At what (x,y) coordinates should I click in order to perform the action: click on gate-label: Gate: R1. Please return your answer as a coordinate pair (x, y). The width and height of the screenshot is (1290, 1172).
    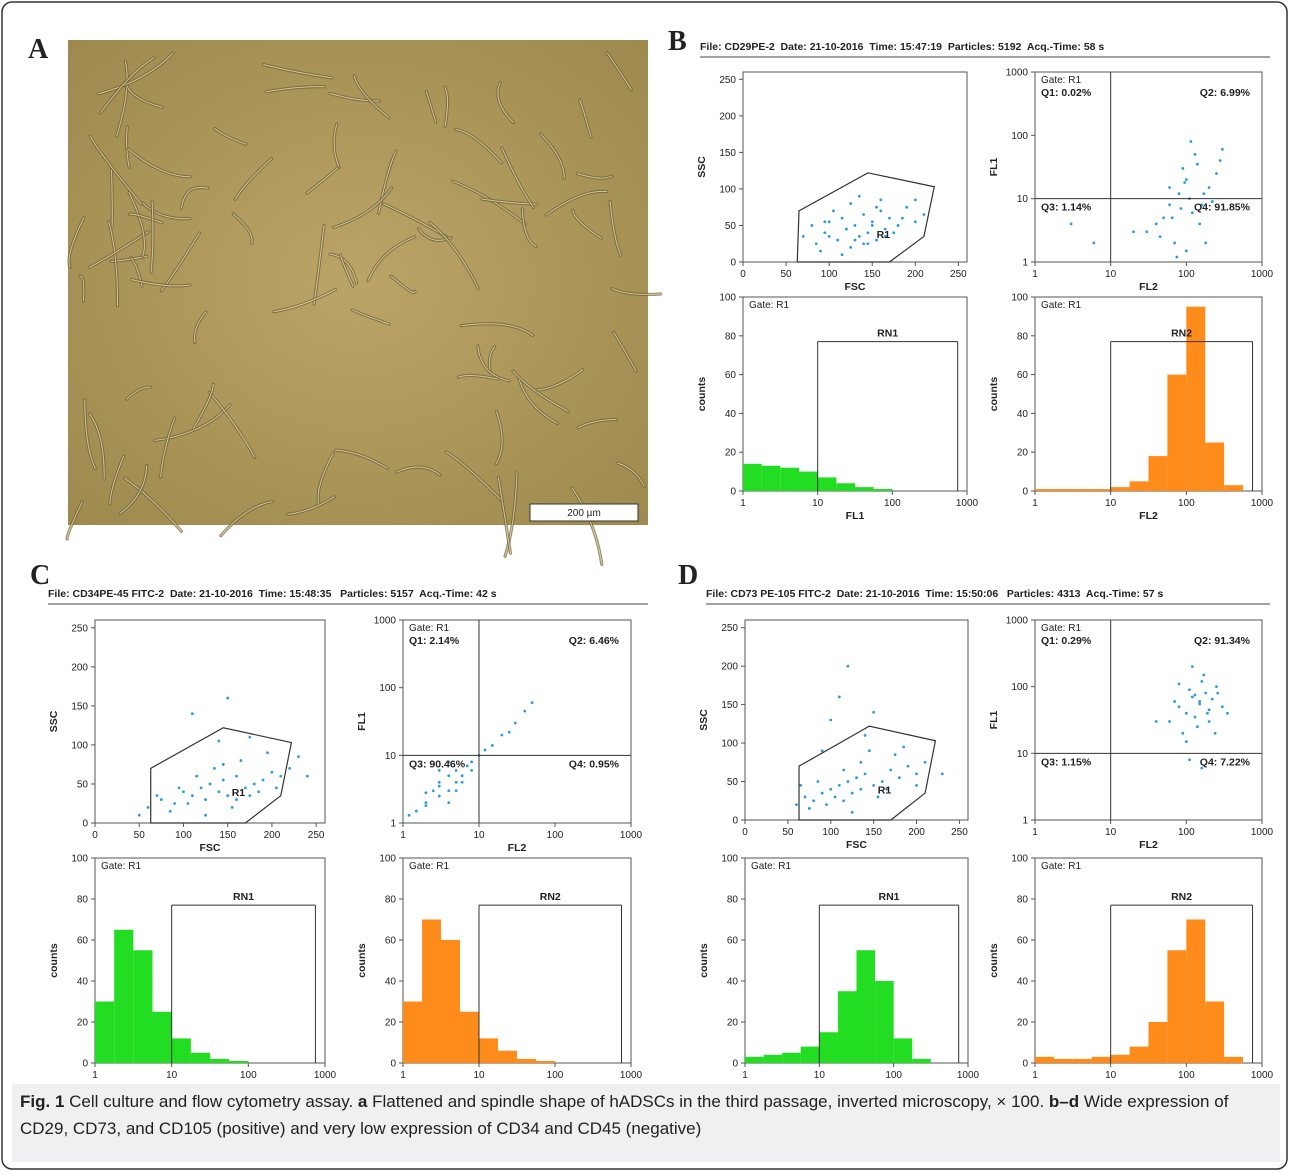
    Looking at the image, I should click on (1061, 80).